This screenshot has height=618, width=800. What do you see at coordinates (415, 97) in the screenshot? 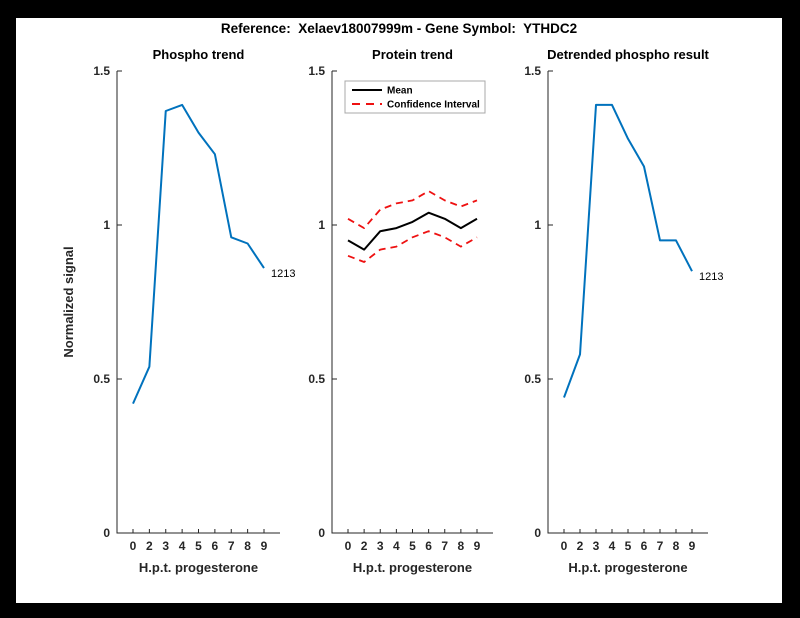
I see `legend-box` at bounding box center [415, 97].